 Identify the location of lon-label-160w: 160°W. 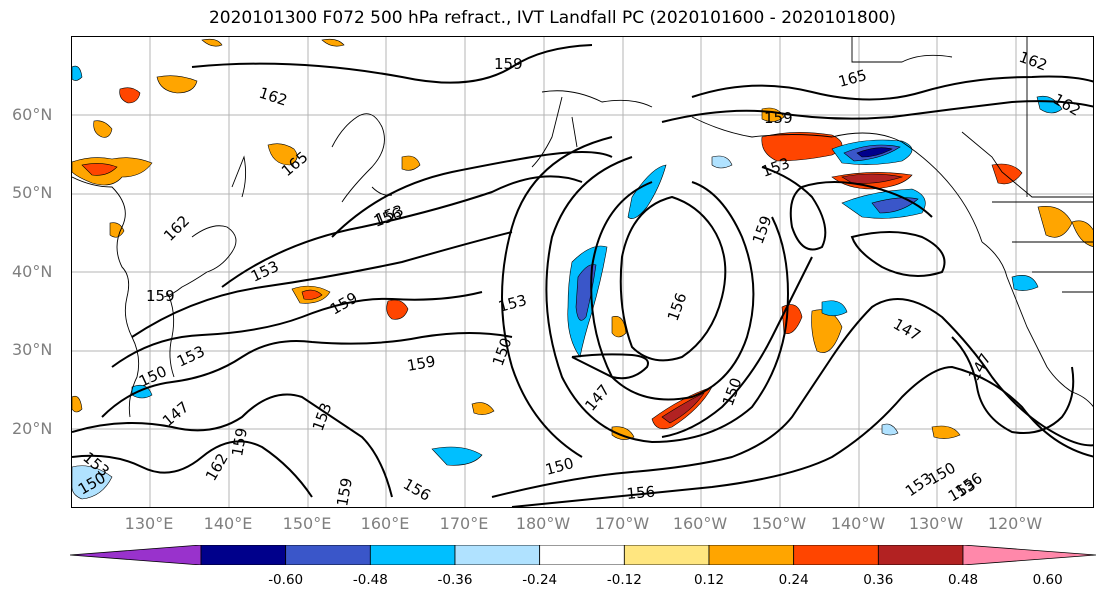
(700, 523).